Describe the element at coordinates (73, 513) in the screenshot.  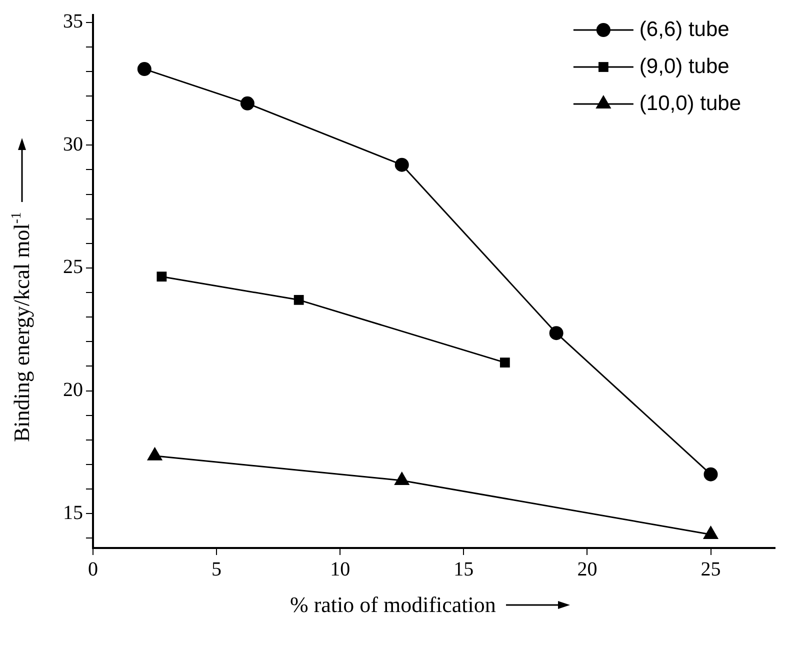
I see `y-tick-label: 15` at that location.